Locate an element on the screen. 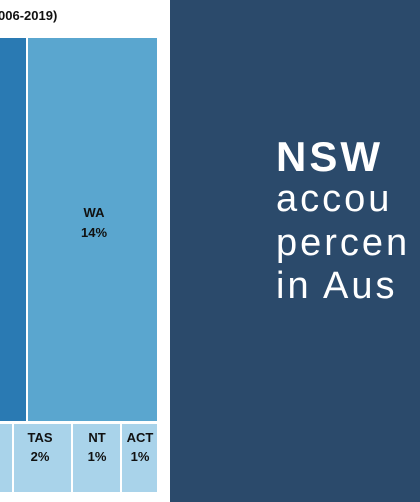 The width and height of the screenshot is (420, 502). cell-label-wa: WA is located at coordinates (95, 212).